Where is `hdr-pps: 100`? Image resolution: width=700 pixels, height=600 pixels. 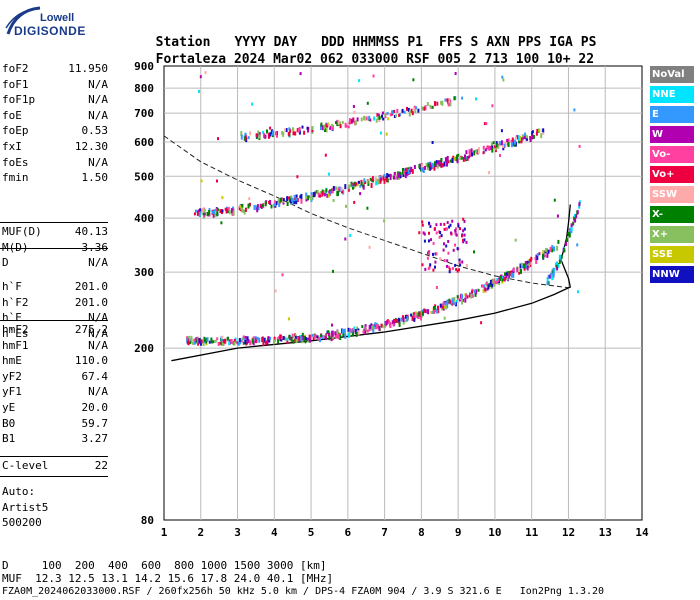
hdr-pps: 100 is located at coordinates (527, 59).